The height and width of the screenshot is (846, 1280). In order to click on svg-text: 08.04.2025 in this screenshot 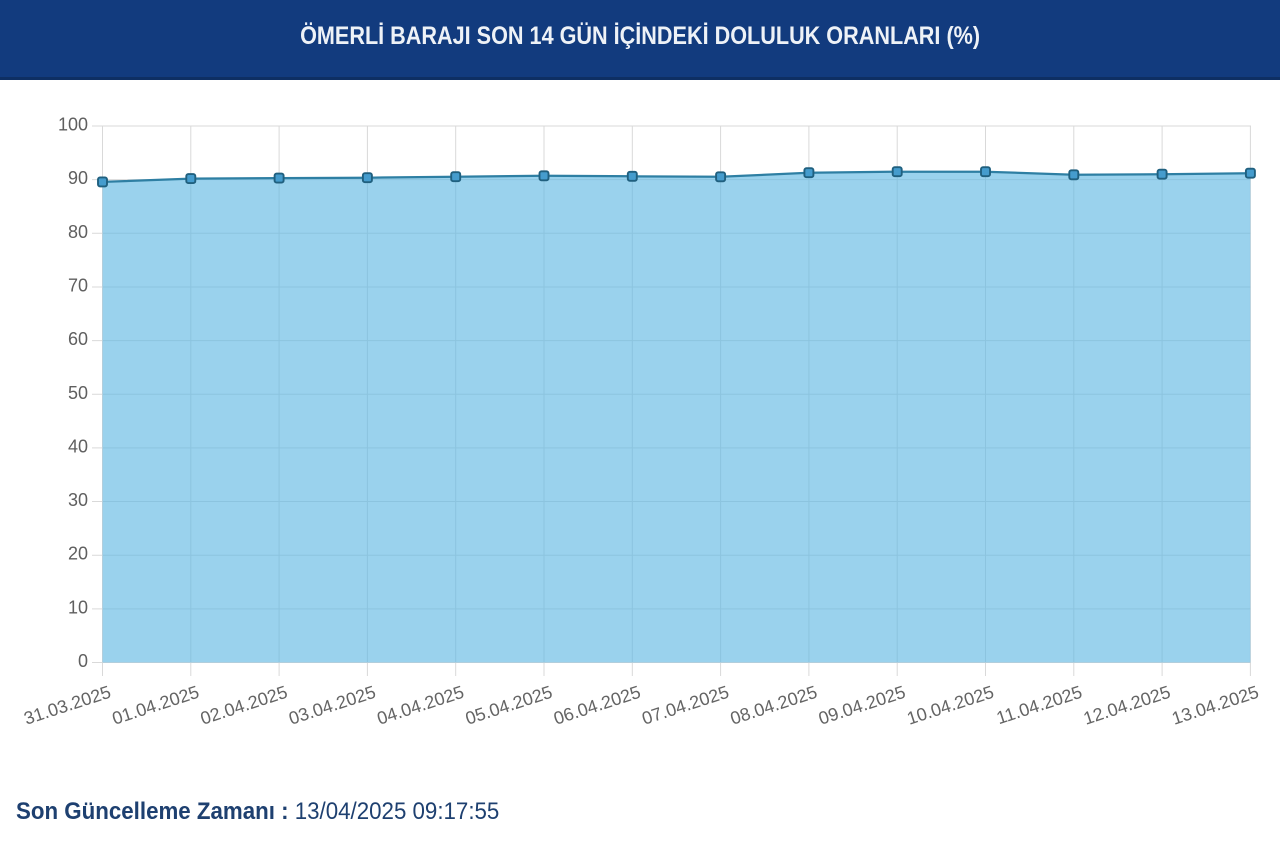, I will do `click(774, 705)`.